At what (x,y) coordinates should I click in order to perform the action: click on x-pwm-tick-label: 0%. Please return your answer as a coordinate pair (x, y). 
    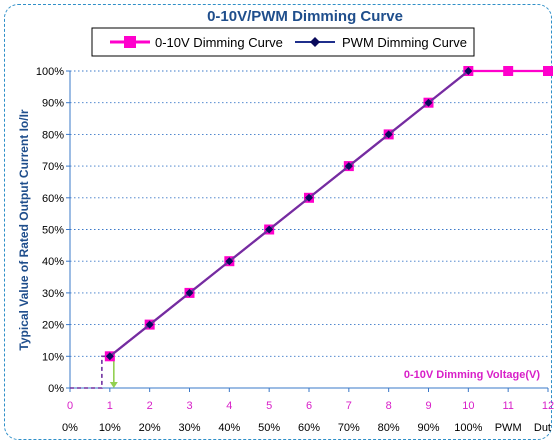
    Looking at the image, I should click on (70, 428).